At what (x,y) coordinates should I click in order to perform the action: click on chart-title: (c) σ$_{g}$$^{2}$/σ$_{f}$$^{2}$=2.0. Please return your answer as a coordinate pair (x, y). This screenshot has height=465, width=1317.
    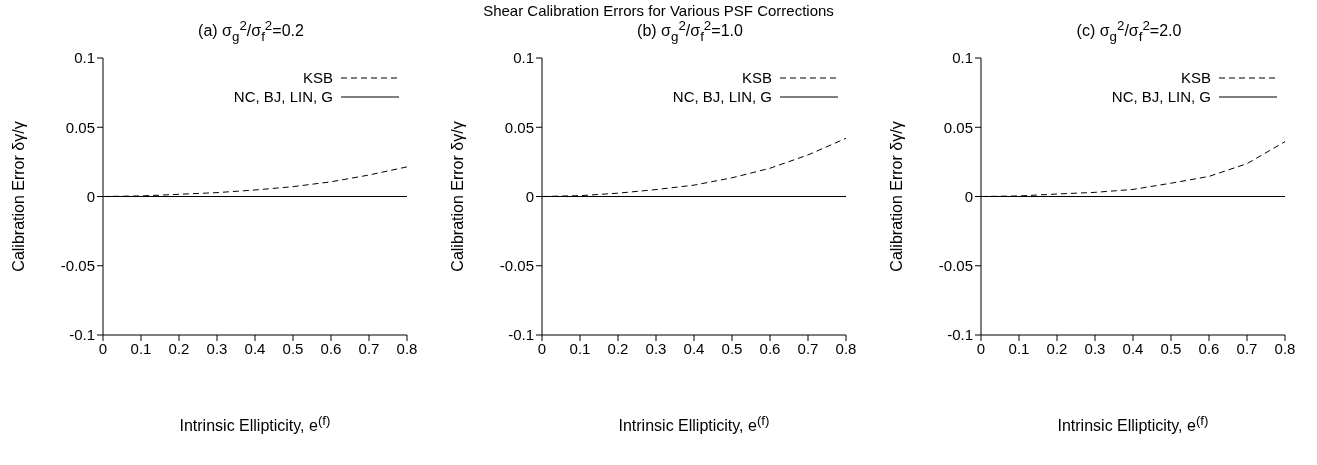
    Looking at the image, I should click on (1129, 31).